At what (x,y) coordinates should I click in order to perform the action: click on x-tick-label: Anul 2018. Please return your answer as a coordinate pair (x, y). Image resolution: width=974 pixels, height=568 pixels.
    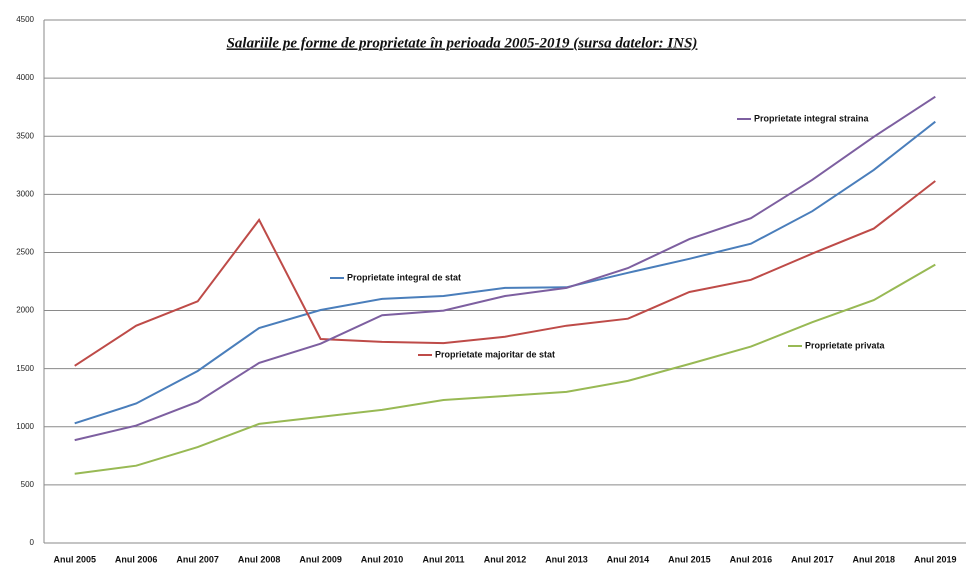
    Looking at the image, I should click on (874, 559).